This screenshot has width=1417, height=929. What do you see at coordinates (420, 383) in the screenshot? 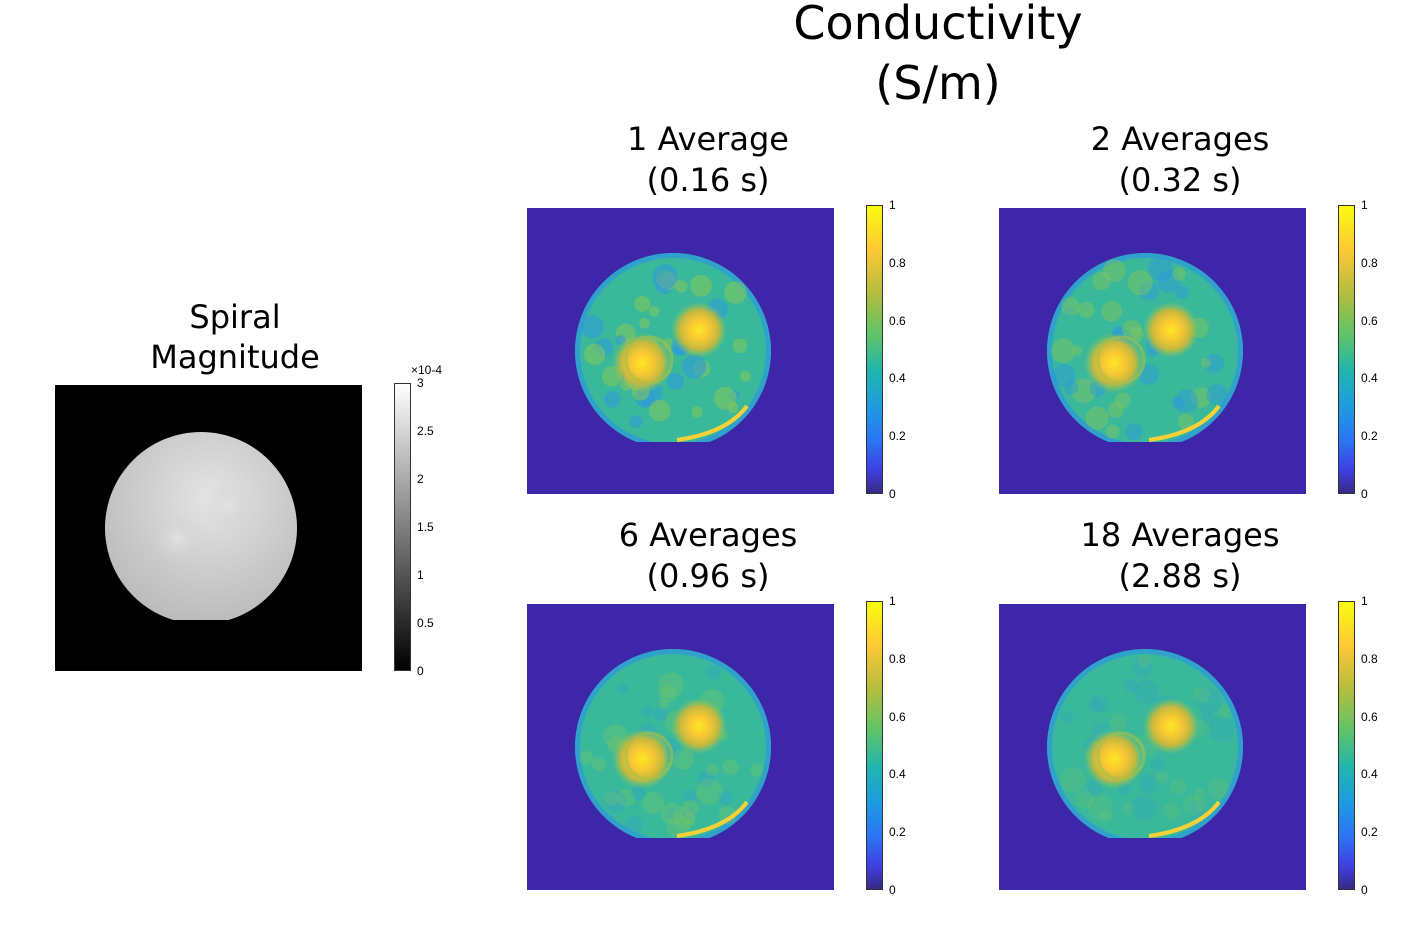
I see `colorbar-tick-label: 3` at bounding box center [420, 383].